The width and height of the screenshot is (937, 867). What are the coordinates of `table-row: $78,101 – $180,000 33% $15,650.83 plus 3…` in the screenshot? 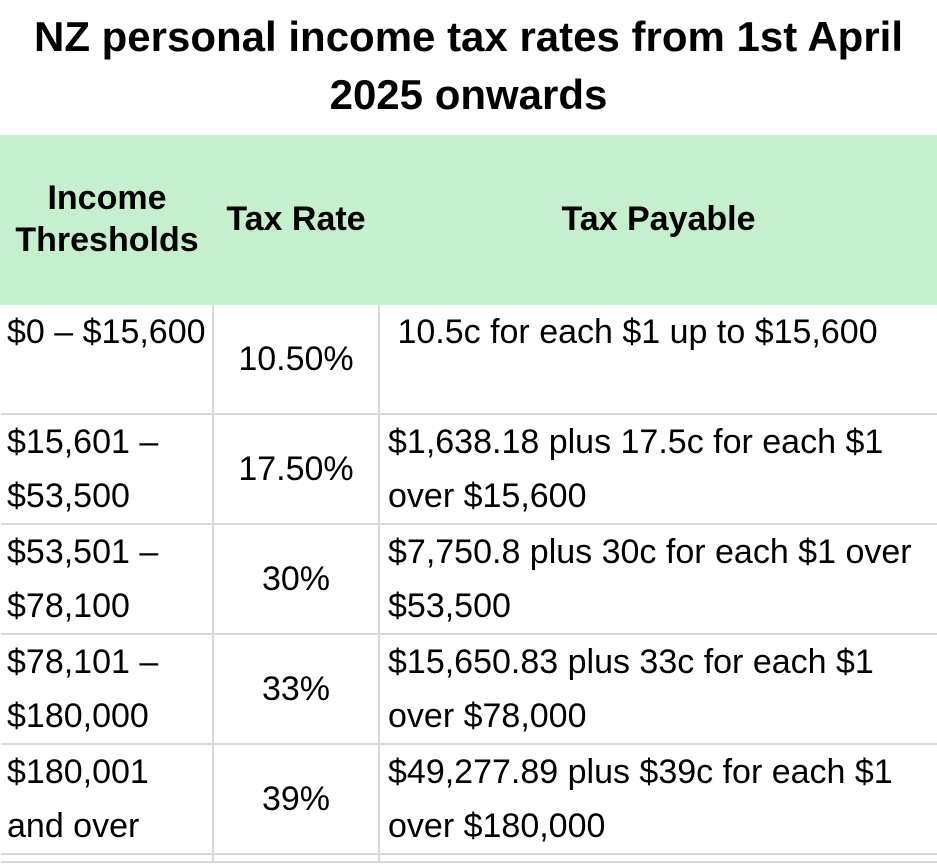 It's located at (469, 689).